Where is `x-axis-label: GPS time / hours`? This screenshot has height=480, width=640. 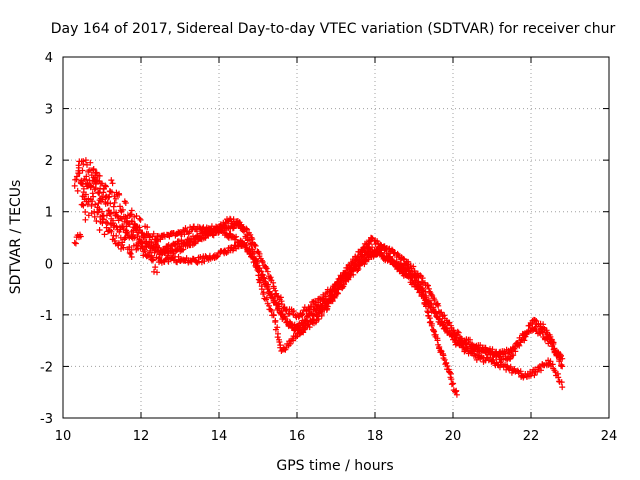 x-axis-label: GPS time / hours is located at coordinates (334, 466).